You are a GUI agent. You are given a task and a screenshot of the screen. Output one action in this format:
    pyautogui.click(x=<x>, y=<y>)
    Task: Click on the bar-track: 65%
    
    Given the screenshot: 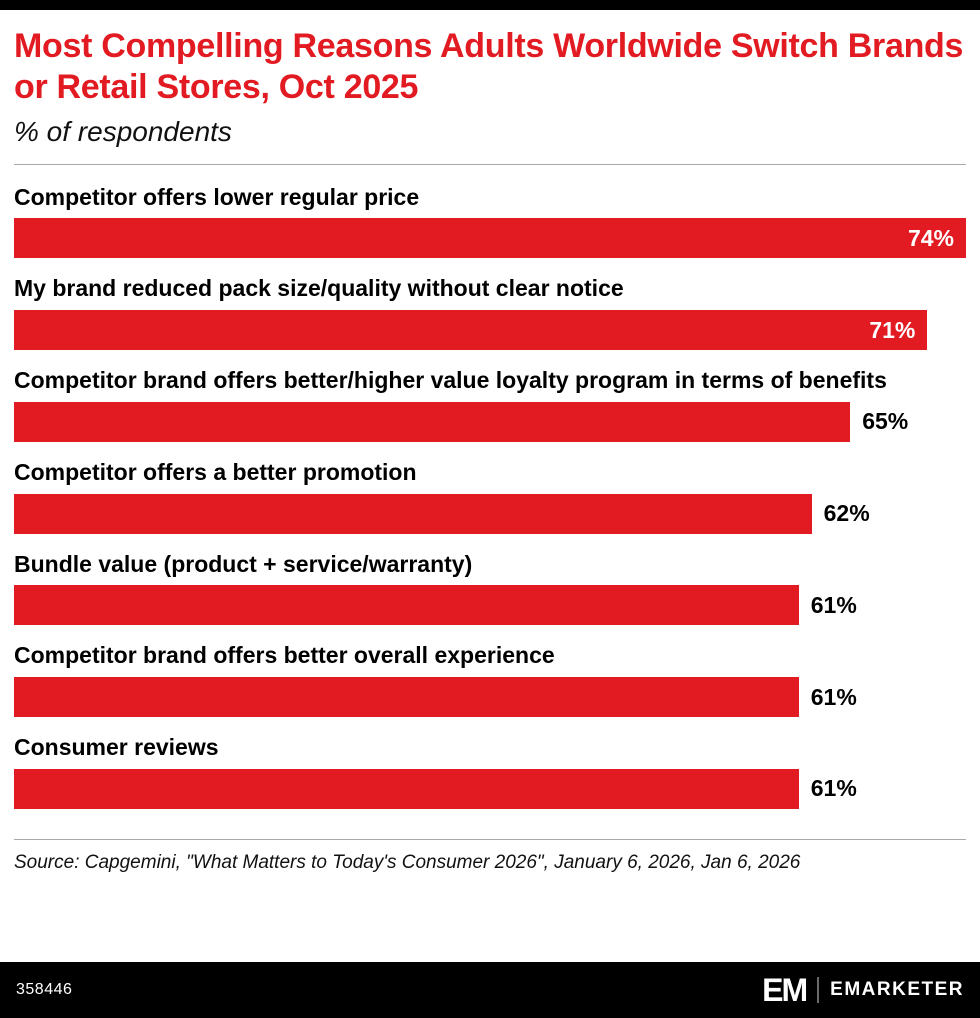 What is the action you would take?
    pyautogui.click(x=490, y=421)
    